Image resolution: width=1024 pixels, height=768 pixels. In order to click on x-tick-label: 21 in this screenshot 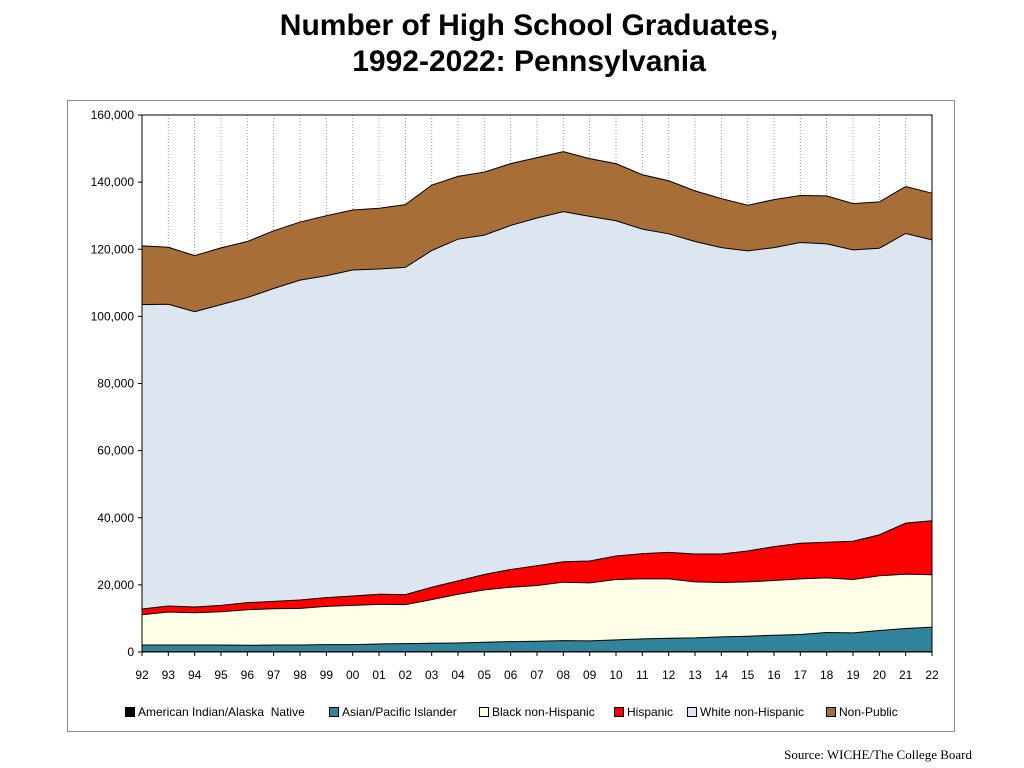, I will do `click(906, 675)`.